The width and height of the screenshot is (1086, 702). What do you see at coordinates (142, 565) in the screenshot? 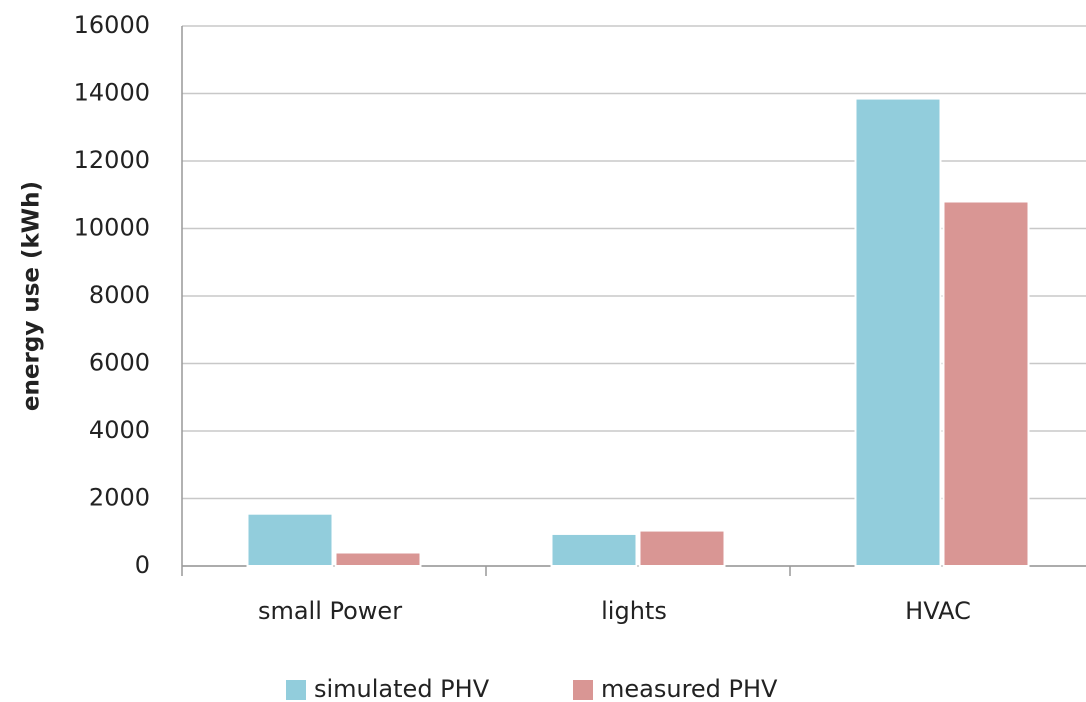
I see `y-tick-label: 0` at bounding box center [142, 565].